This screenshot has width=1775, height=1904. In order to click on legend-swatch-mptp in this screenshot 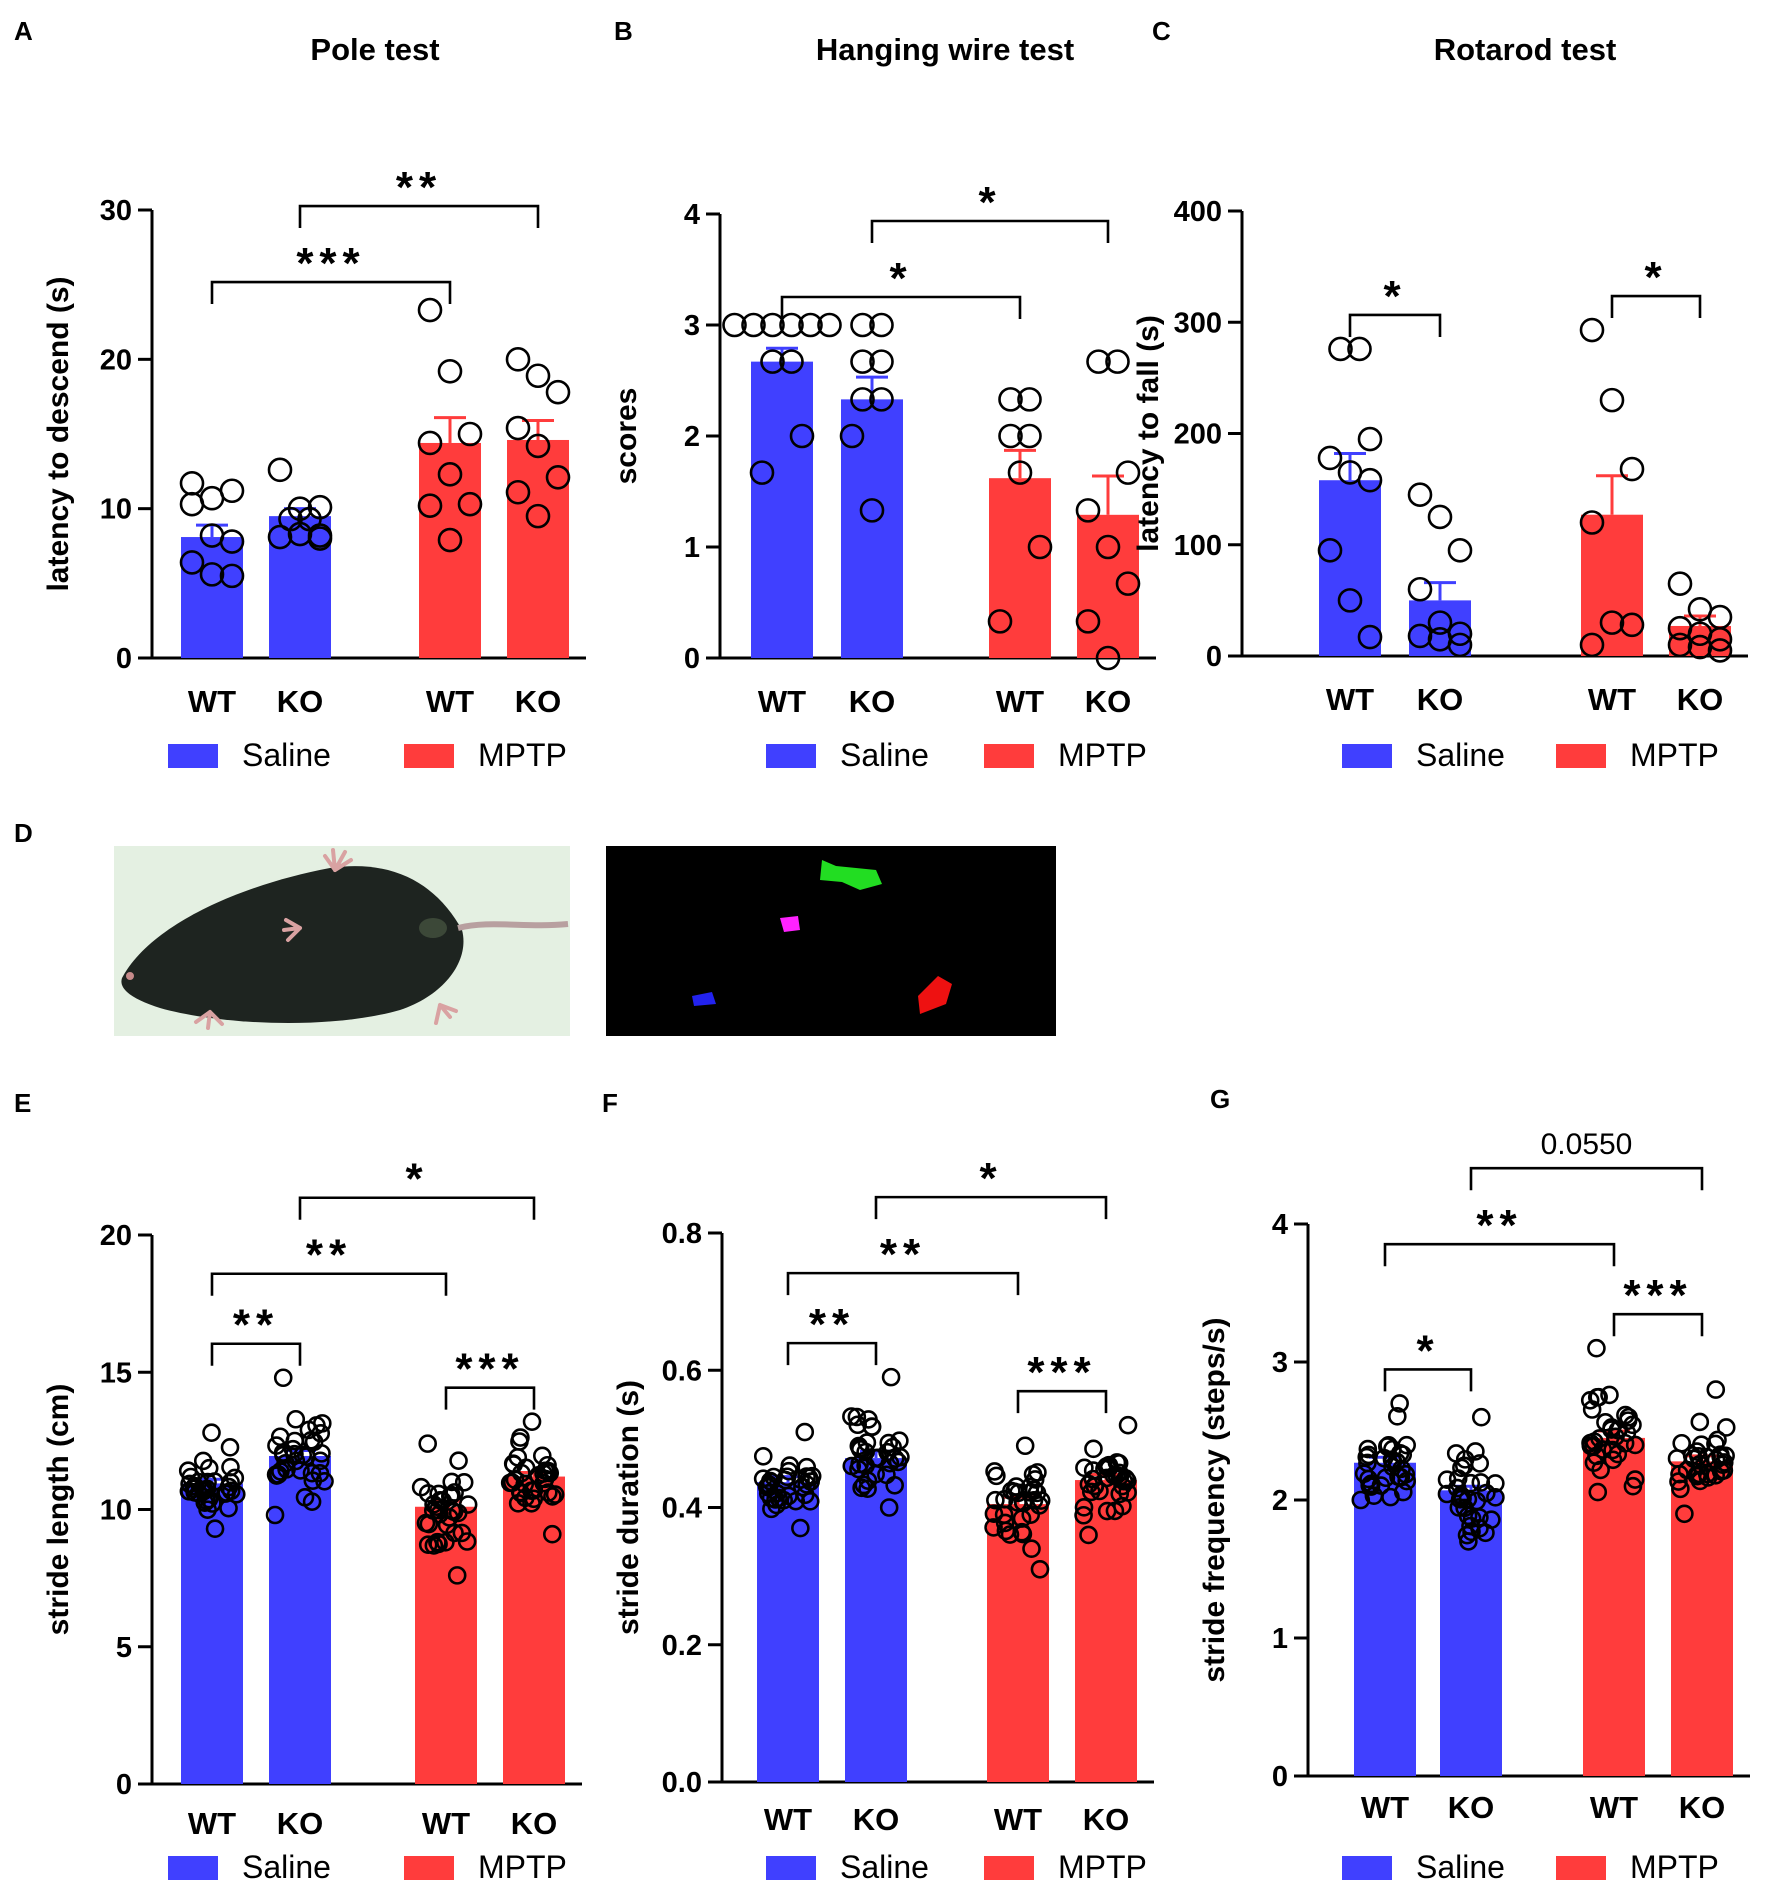, I will do `click(429, 1868)`.